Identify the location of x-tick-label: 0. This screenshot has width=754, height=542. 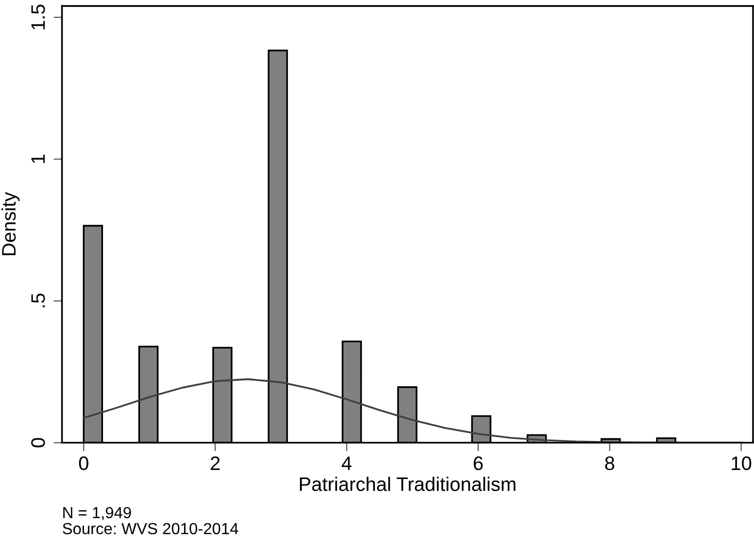
(83, 463).